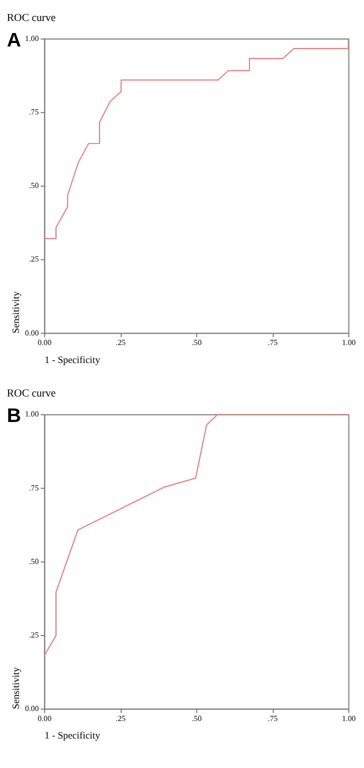 The image size is (364, 768). What do you see at coordinates (14, 40) in the screenshot?
I see `text: A` at bounding box center [14, 40].